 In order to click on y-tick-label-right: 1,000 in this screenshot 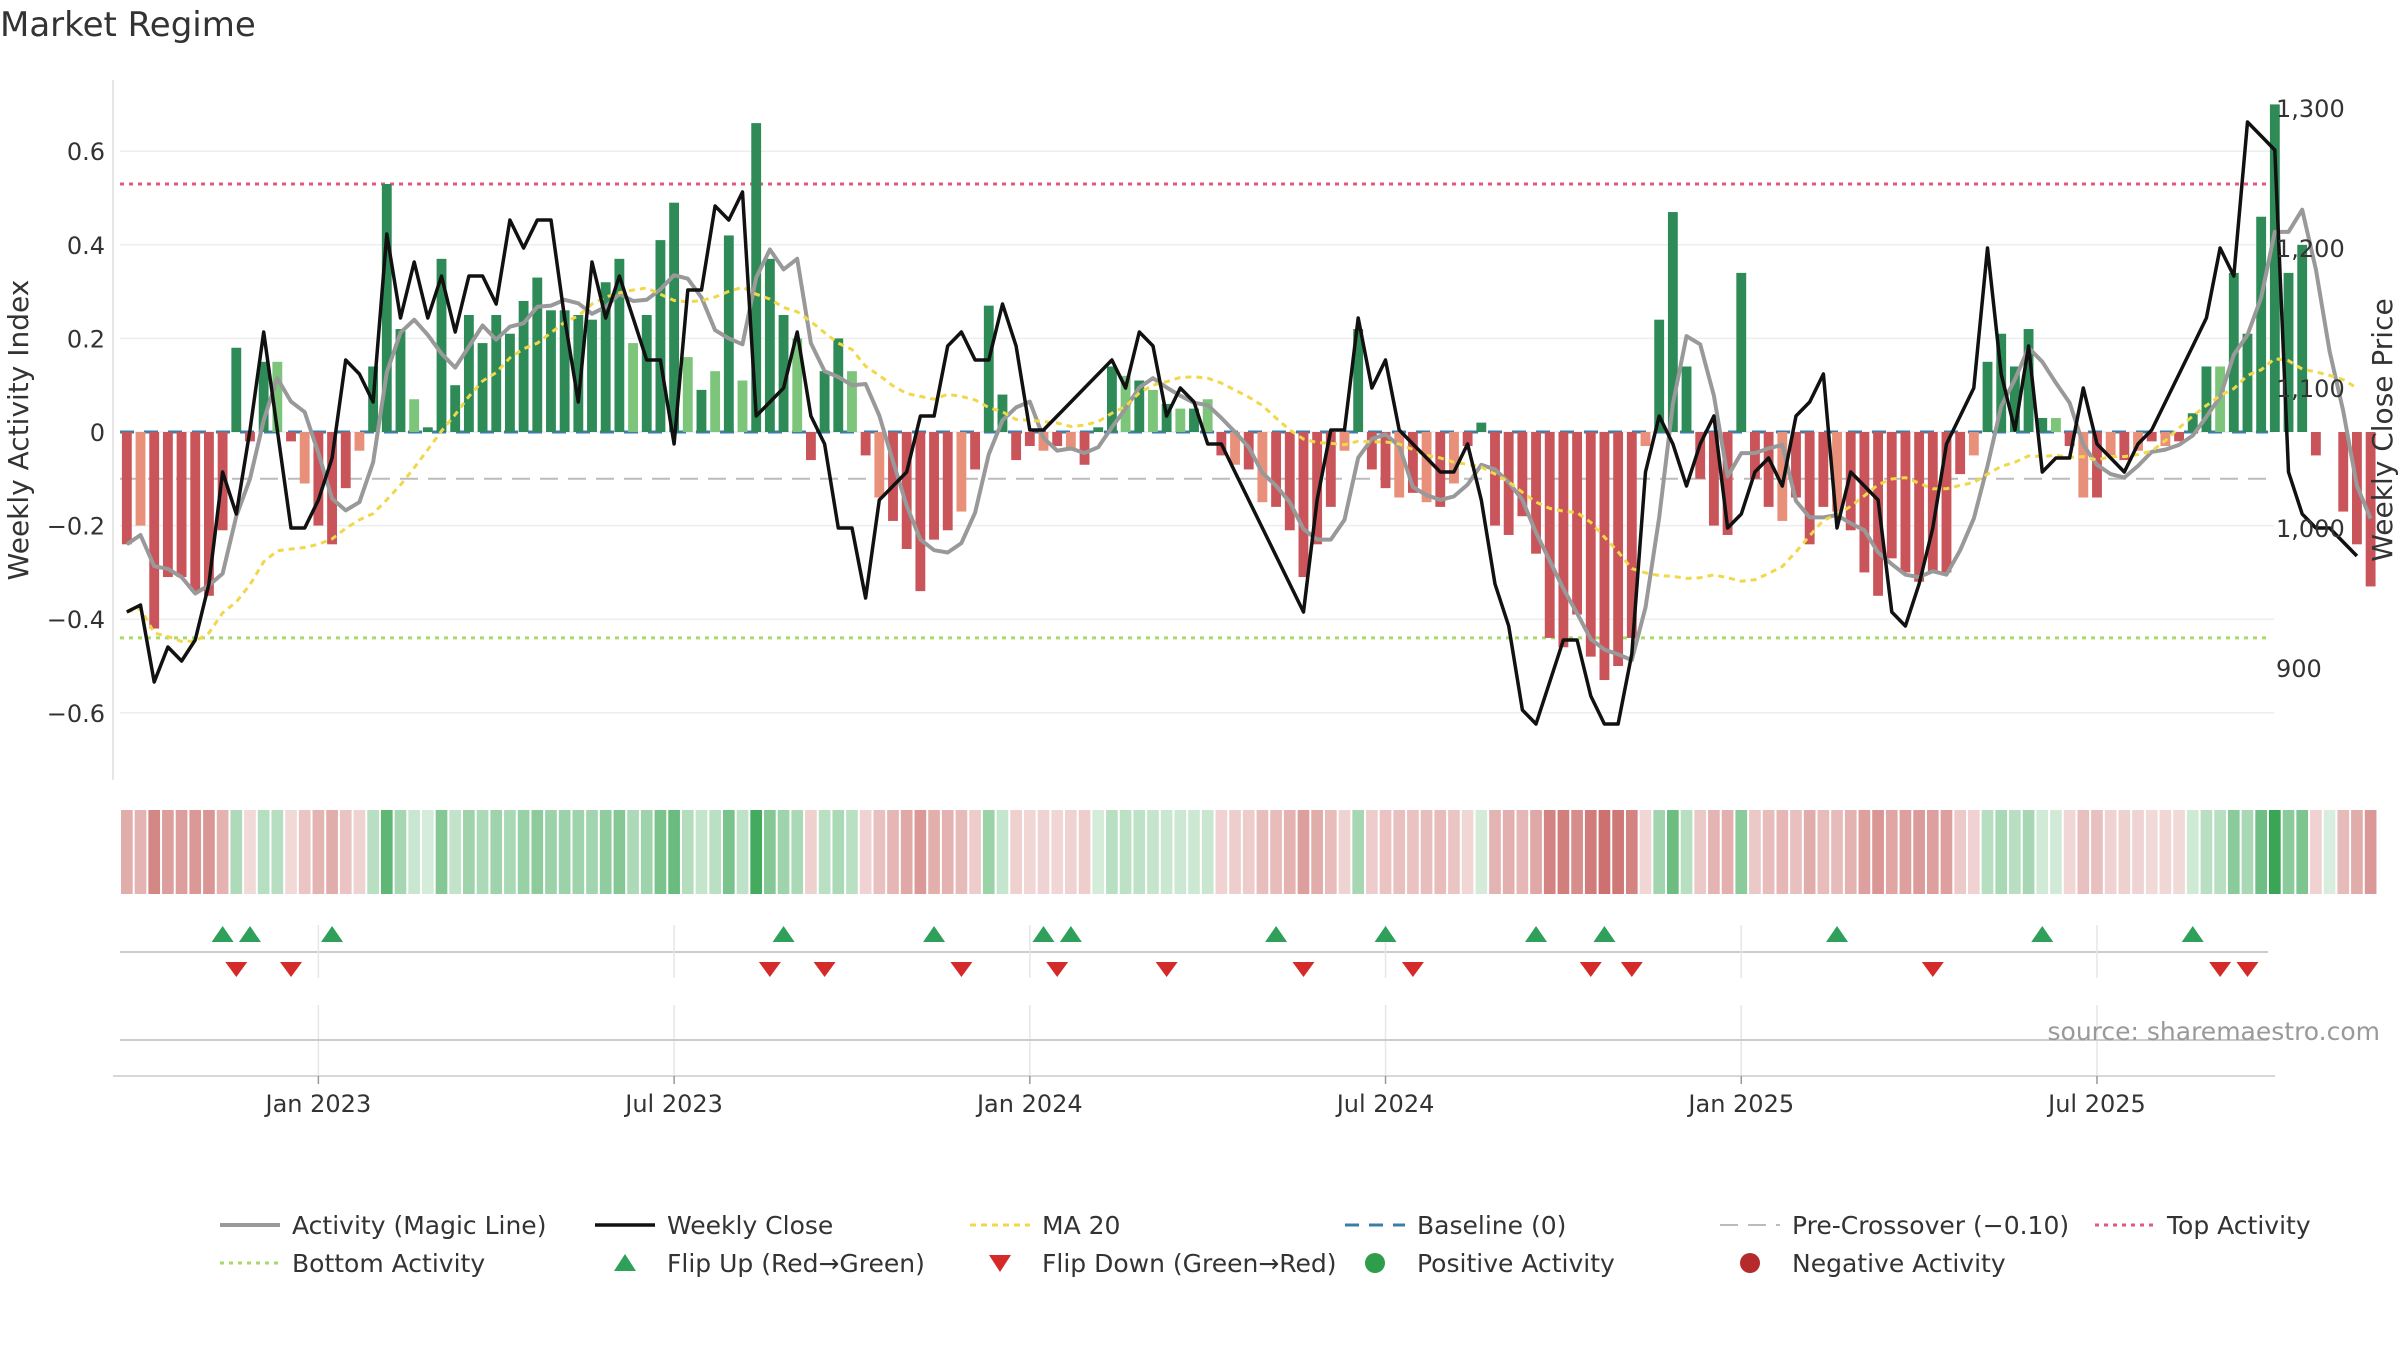, I will do `click(2310, 529)`.